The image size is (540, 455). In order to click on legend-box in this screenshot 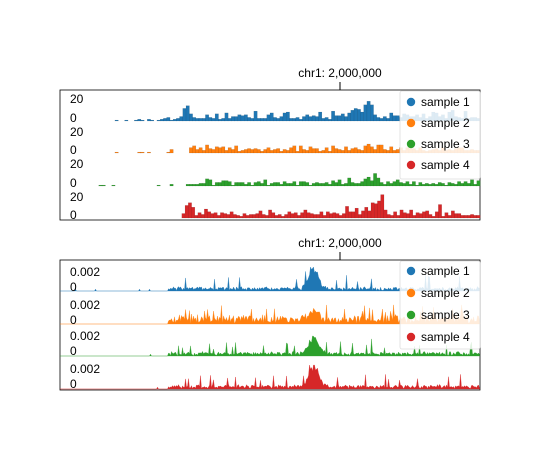, I will do `click(440, 305)`.